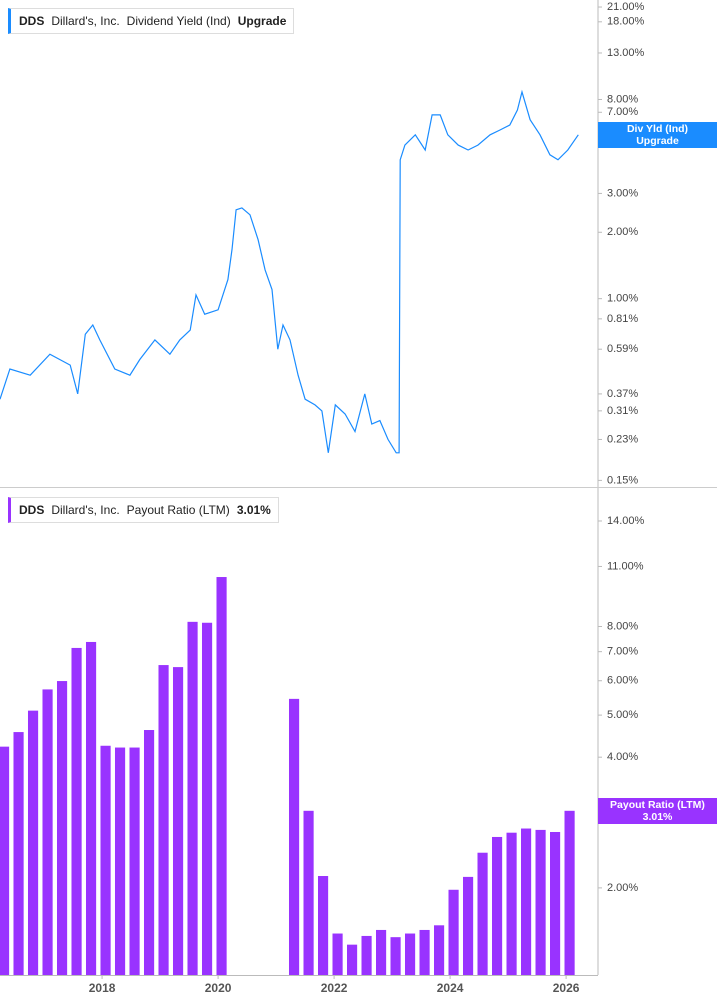 Image resolution: width=717 pixels, height=1005 pixels. I want to click on tag-status: Upgrade, so click(657, 140).